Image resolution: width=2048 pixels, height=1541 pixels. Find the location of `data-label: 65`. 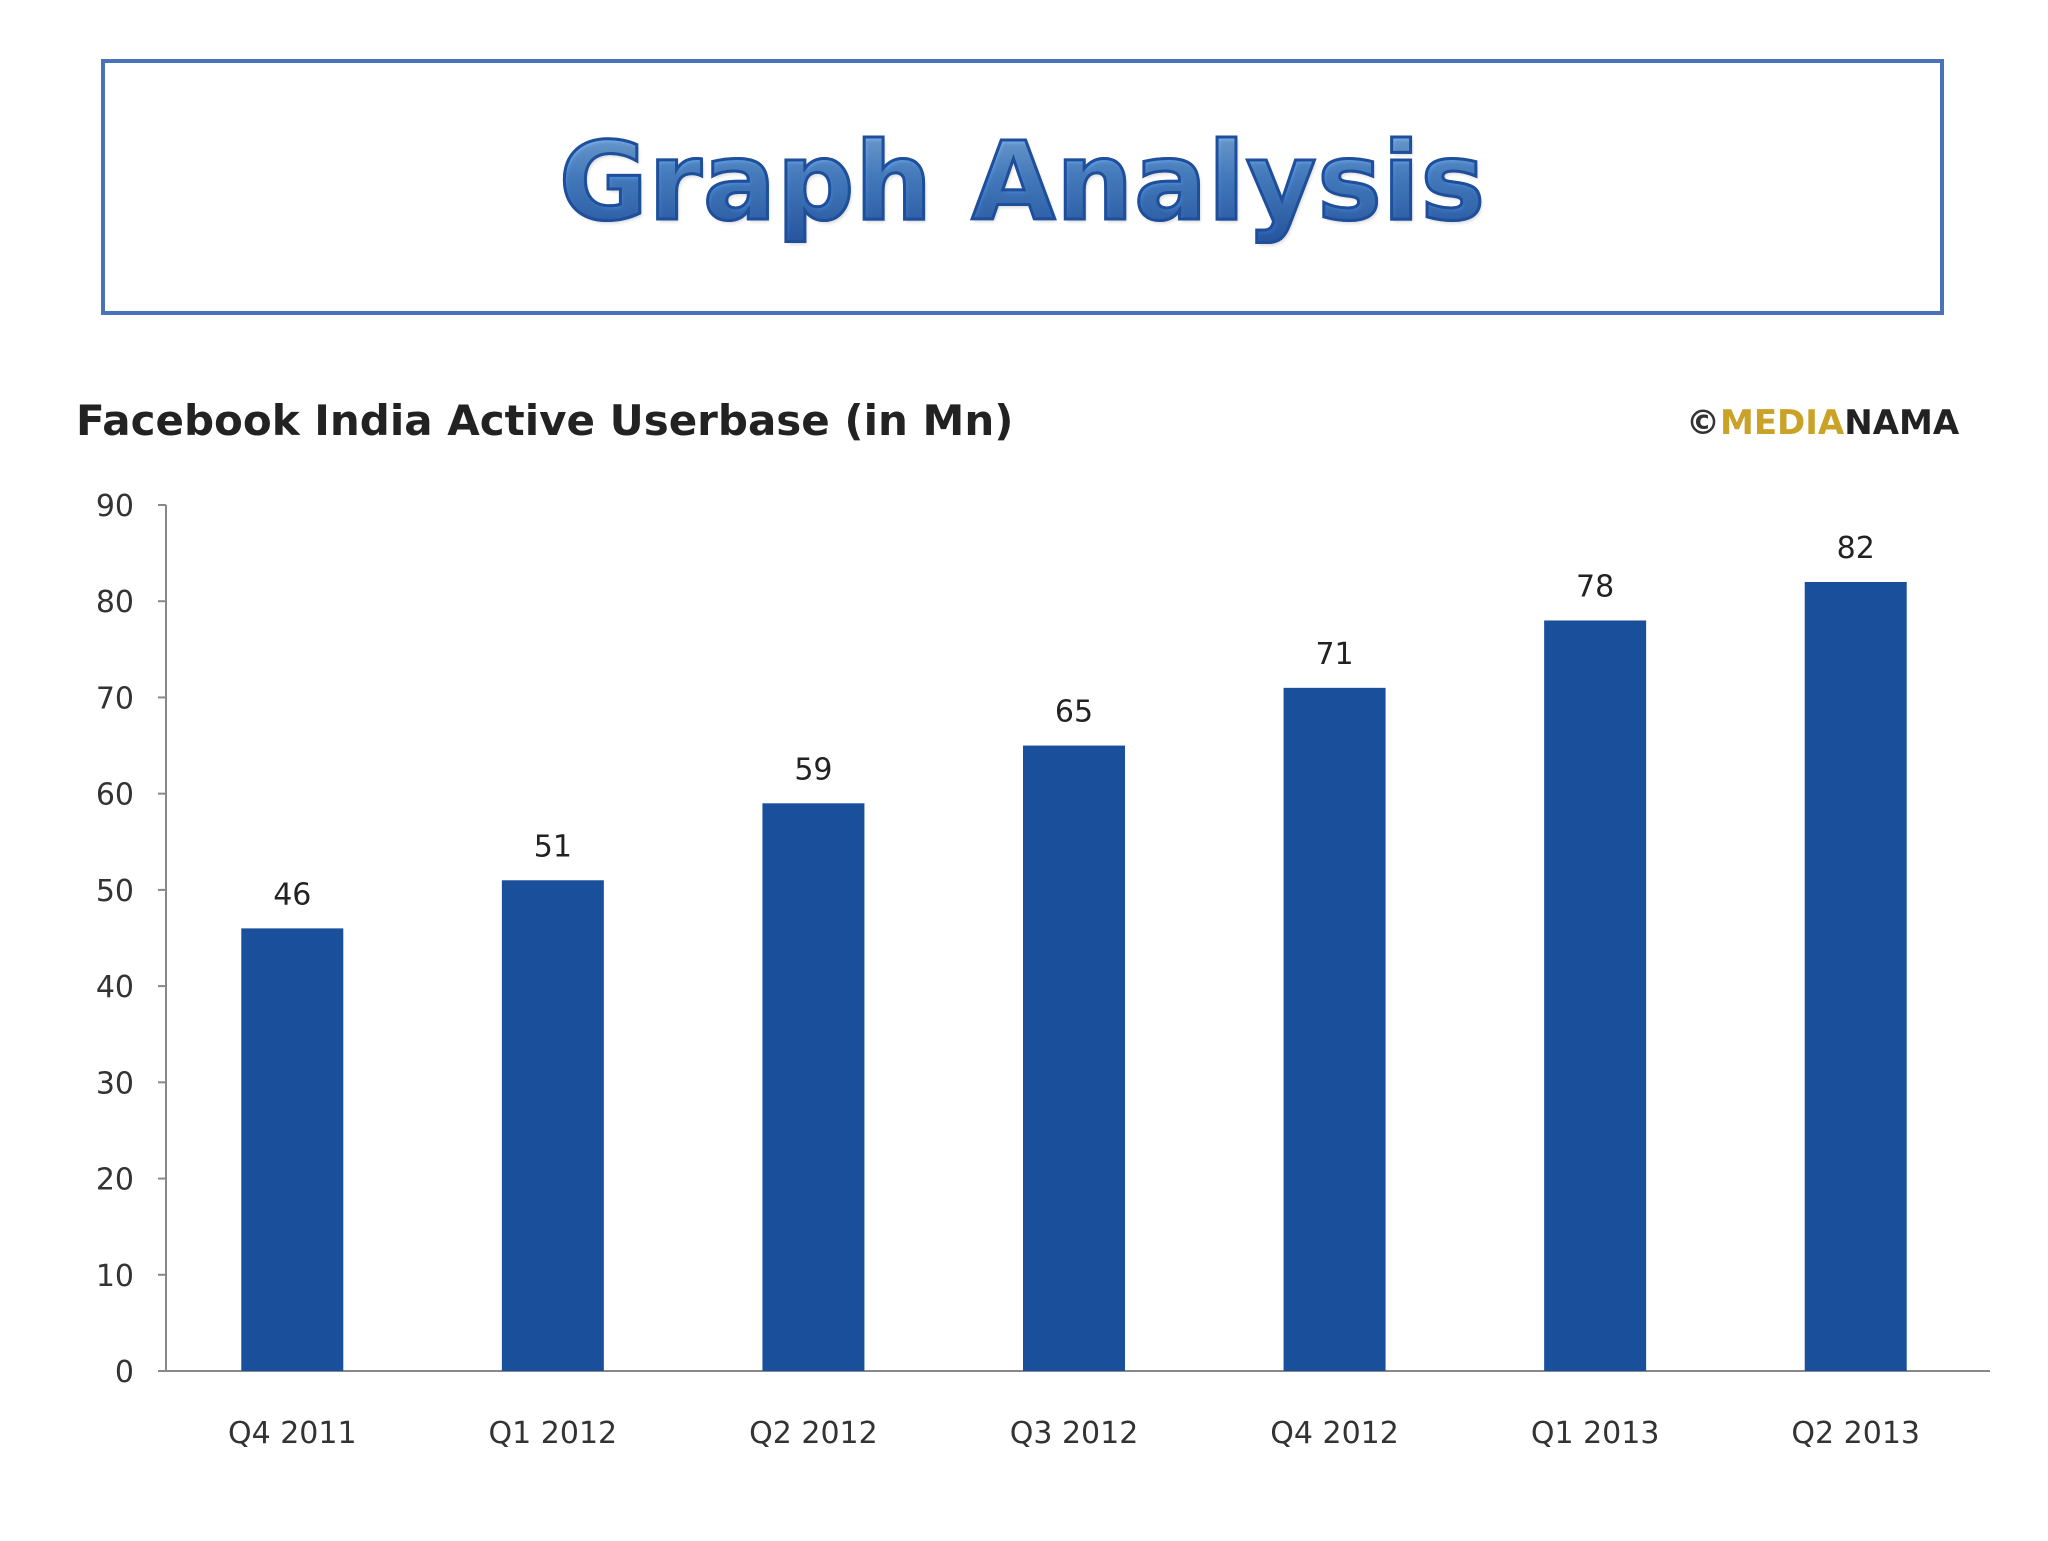

data-label: 65 is located at coordinates (1074, 712).